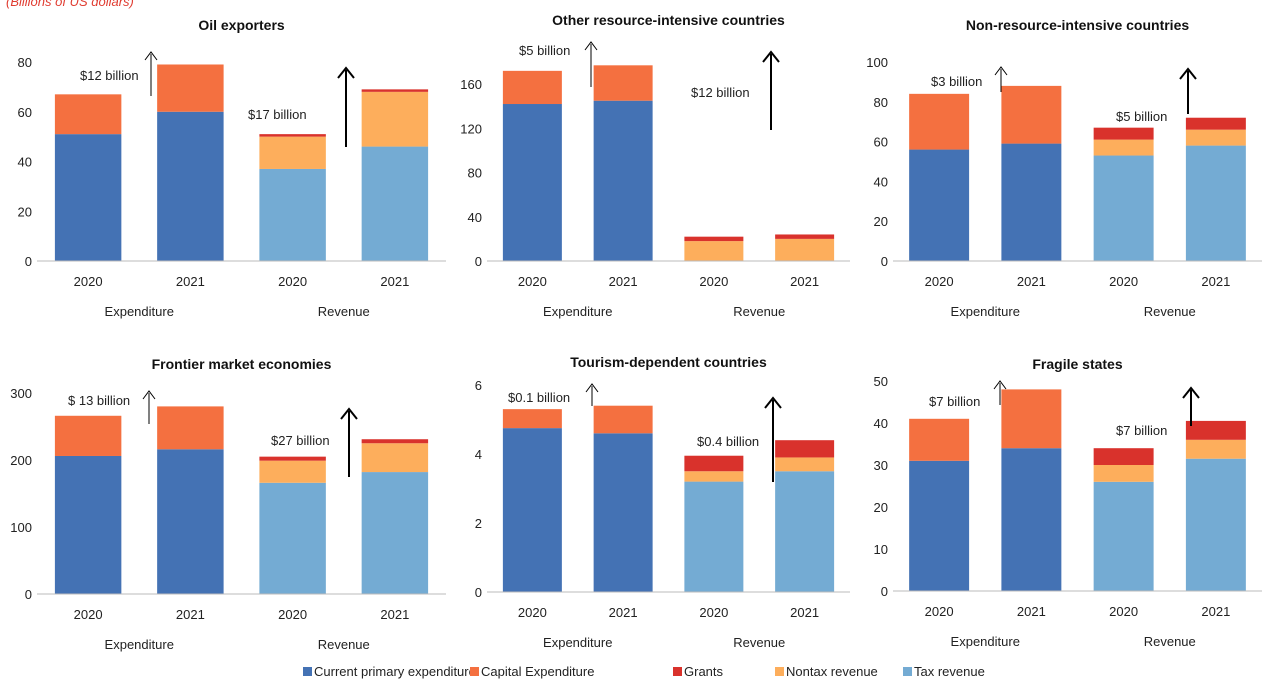 The height and width of the screenshot is (682, 1262). Describe the element at coordinates (478, 385) in the screenshot. I see `y-tick-label: 6` at that location.